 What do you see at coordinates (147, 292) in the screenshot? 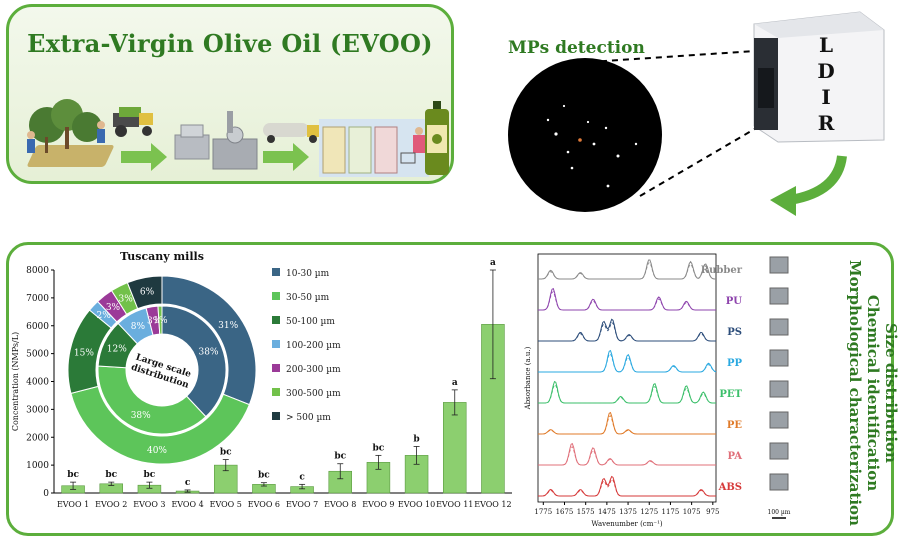
I see `donut-slice-label: 6%` at bounding box center [147, 292].